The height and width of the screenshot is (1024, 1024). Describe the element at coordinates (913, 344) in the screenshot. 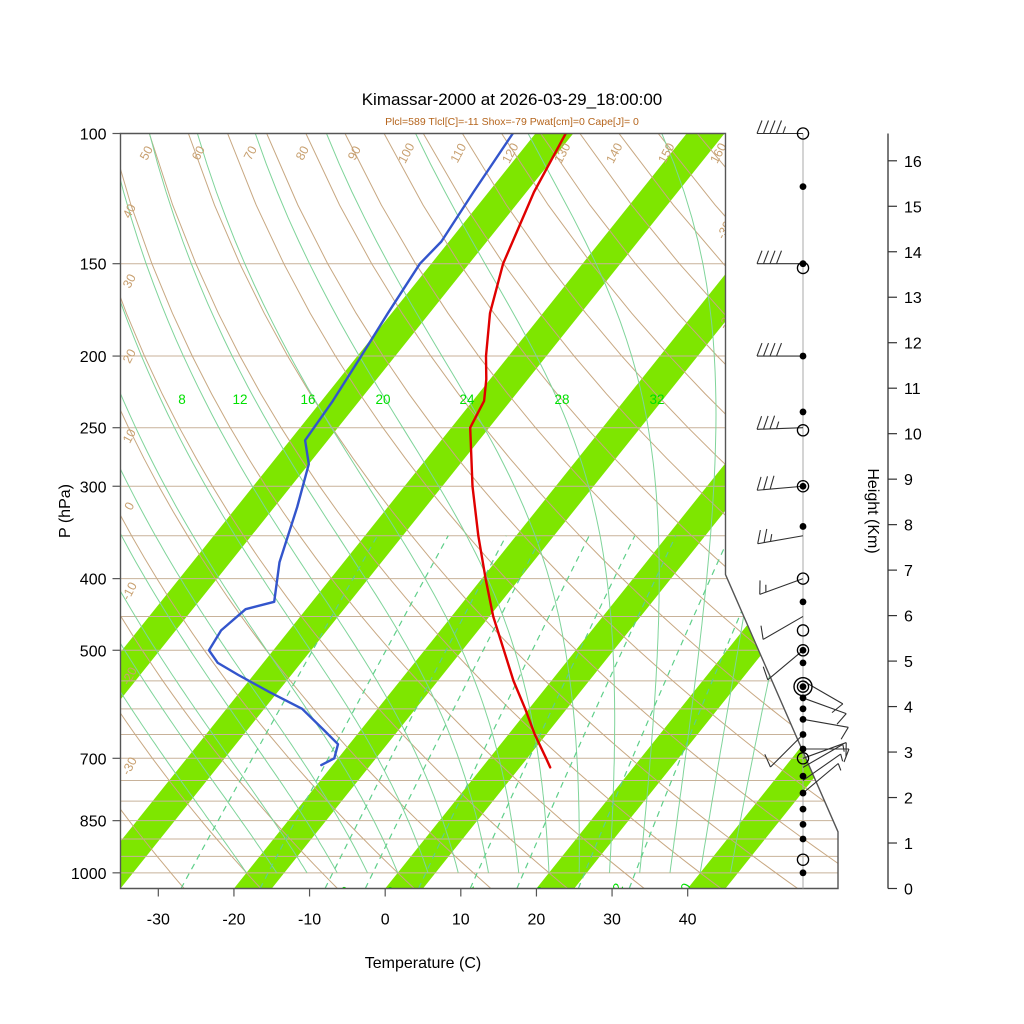

I see `height-tick-label: 12` at that location.